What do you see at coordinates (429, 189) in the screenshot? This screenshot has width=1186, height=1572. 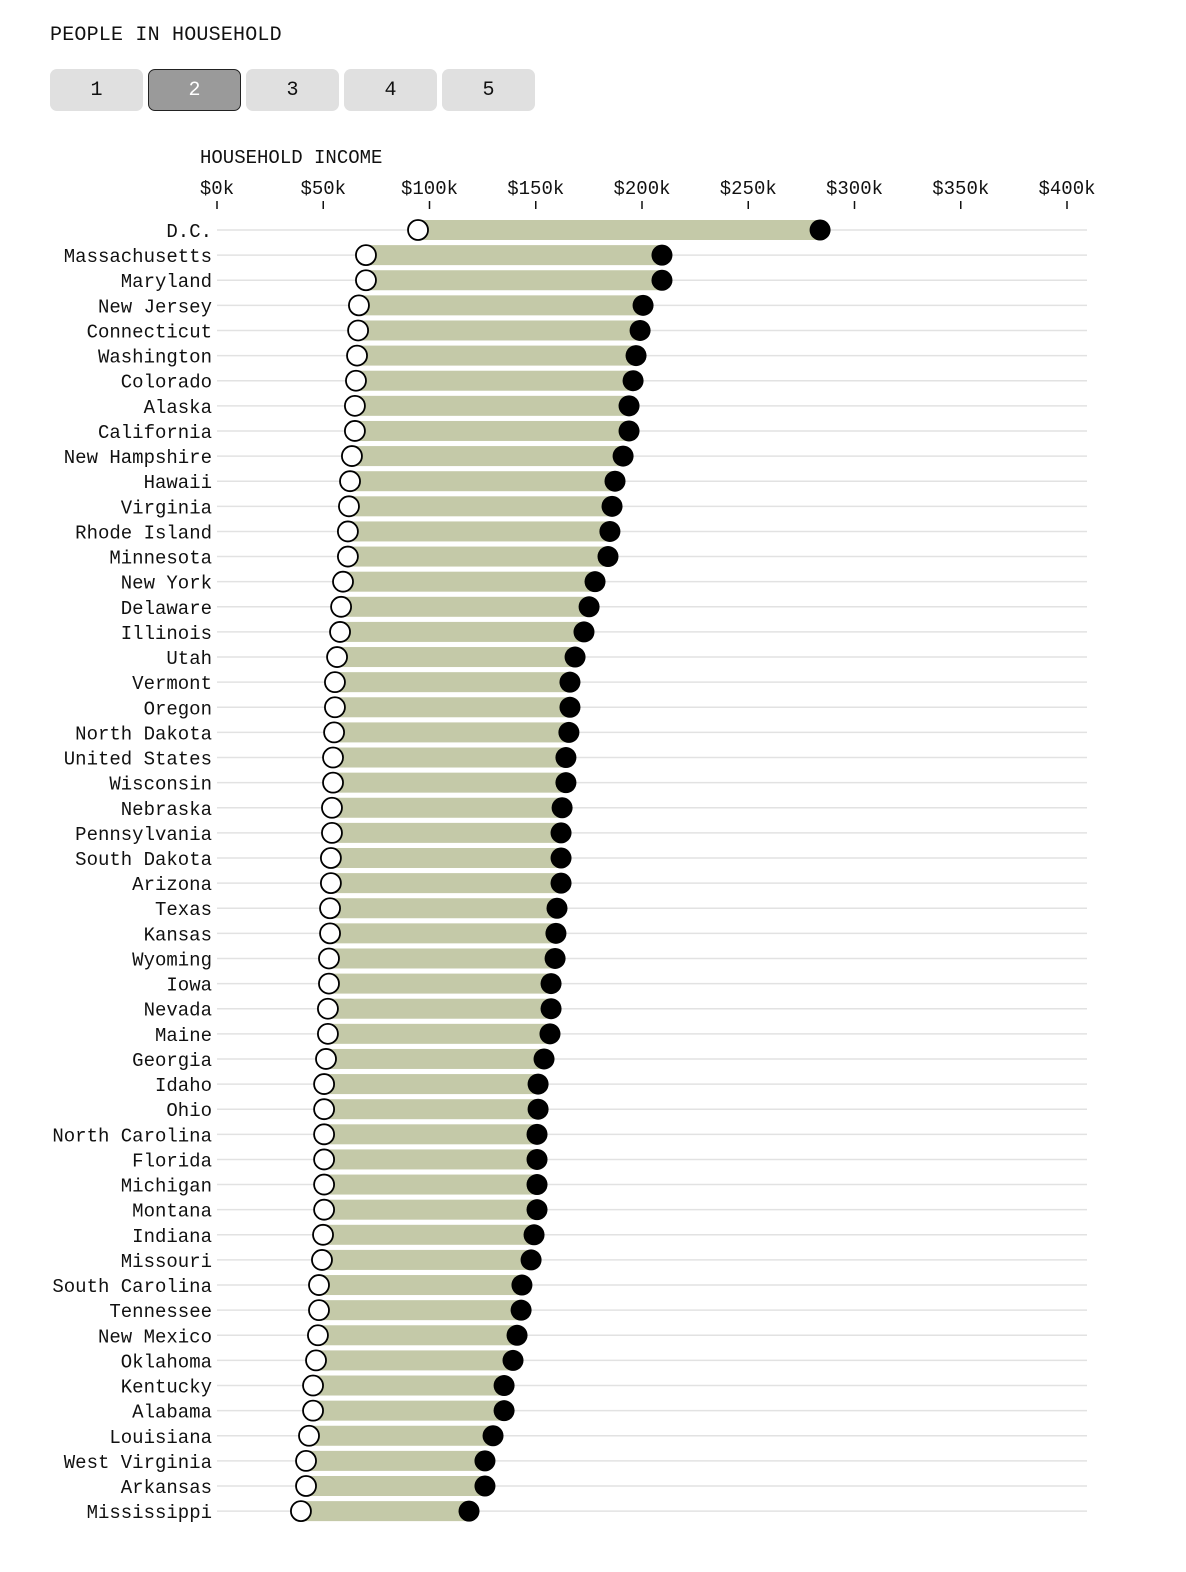 I see `x-tick-label: $100k` at bounding box center [429, 189].